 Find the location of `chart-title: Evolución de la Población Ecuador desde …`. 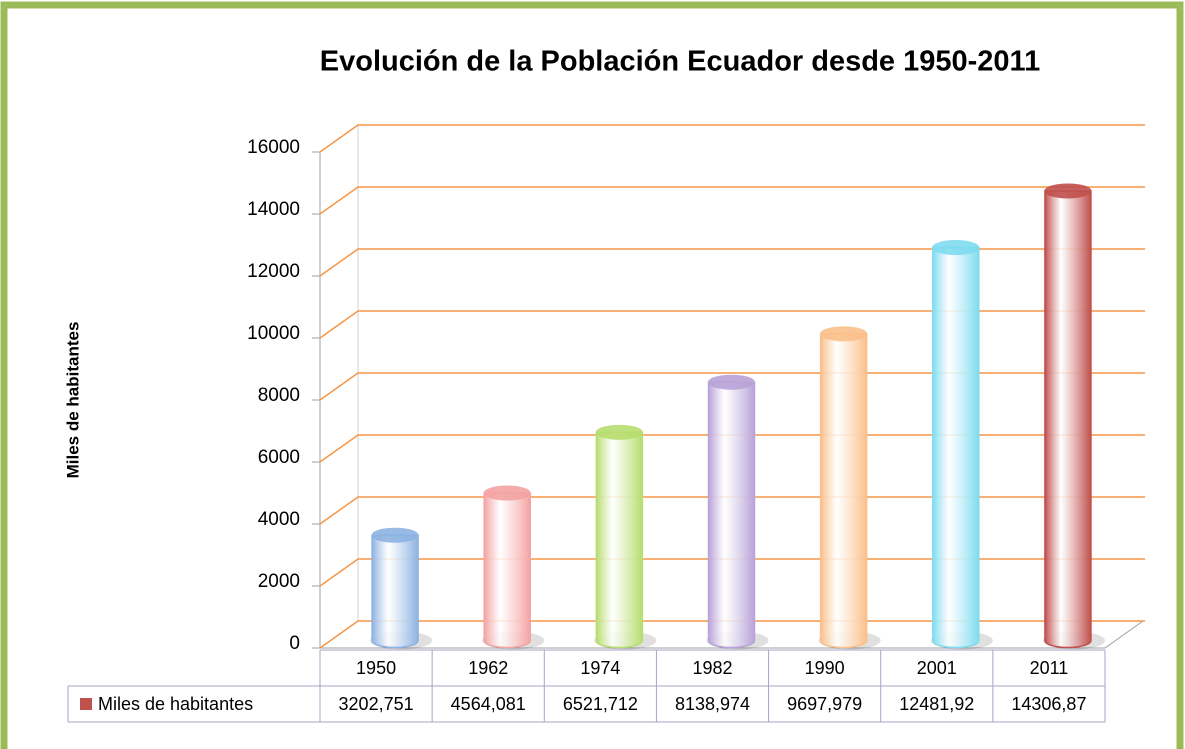

chart-title: Evolución de la Población Ecuador desde … is located at coordinates (680, 62).